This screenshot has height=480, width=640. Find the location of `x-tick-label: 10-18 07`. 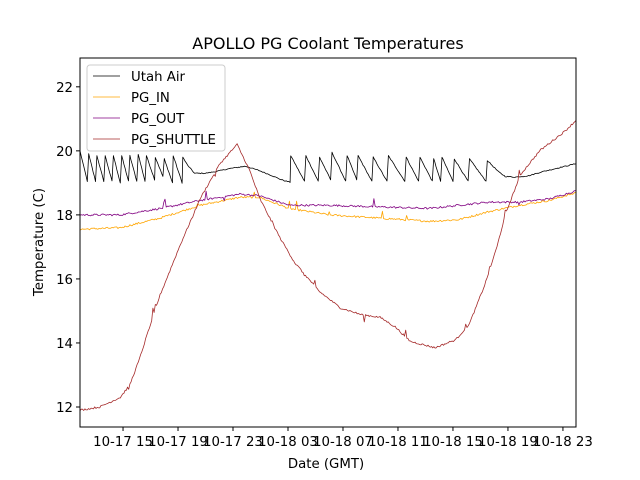

x-tick-label: 10-18 07 is located at coordinates (343, 442).